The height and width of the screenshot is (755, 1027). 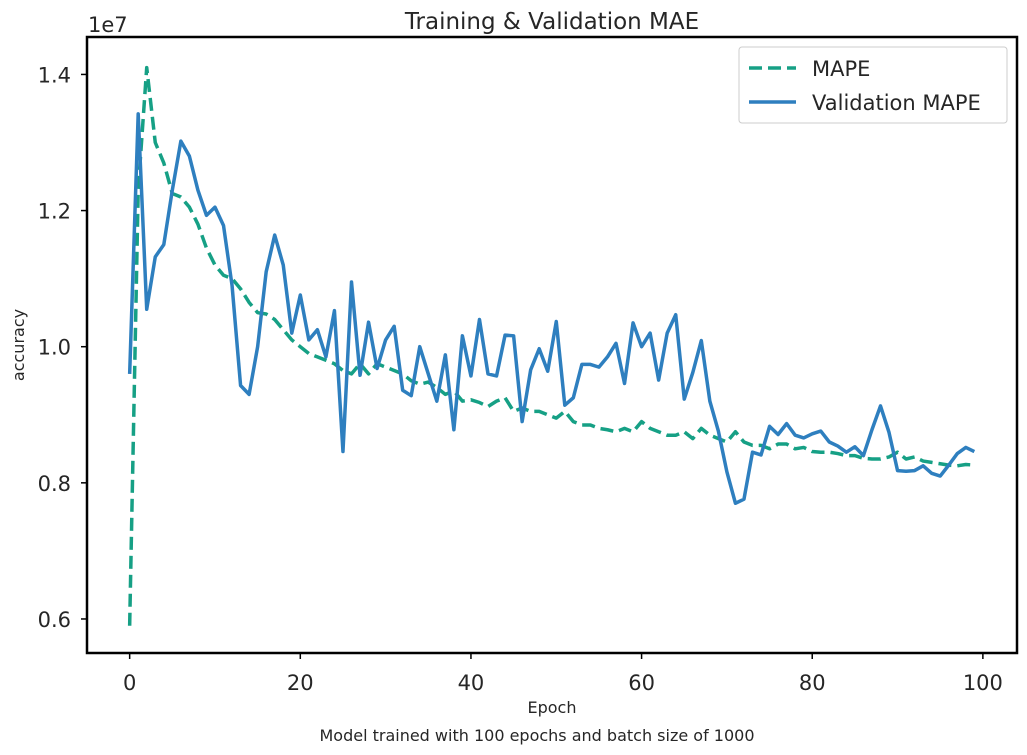 I want to click on x-tick-label: 80, so click(x=812, y=683).